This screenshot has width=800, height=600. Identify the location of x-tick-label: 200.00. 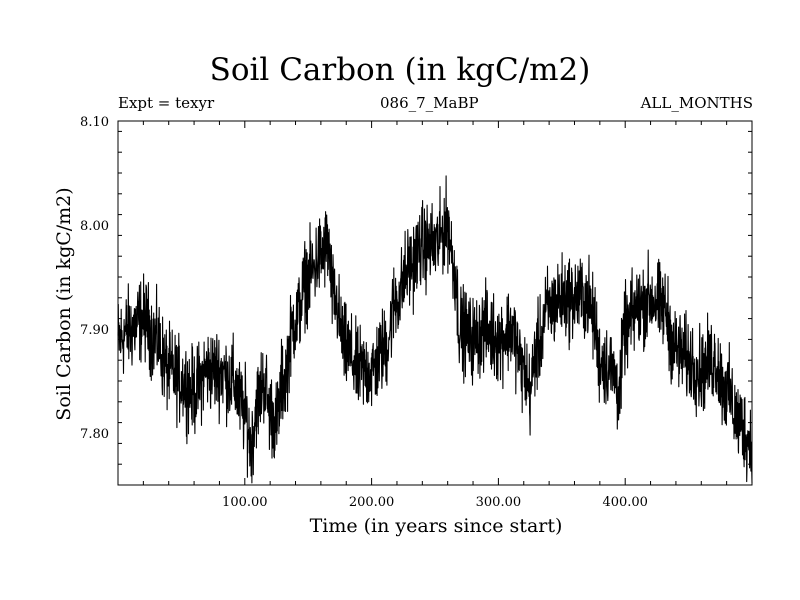
(372, 502).